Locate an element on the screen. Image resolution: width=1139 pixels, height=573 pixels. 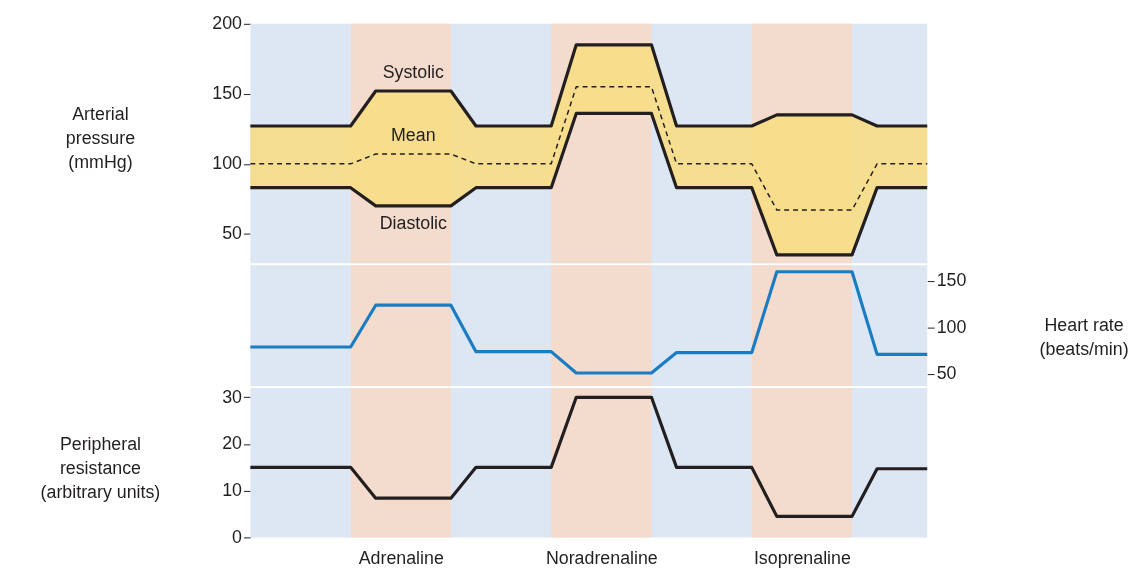
y-tick-label: 30 is located at coordinates (232, 396).